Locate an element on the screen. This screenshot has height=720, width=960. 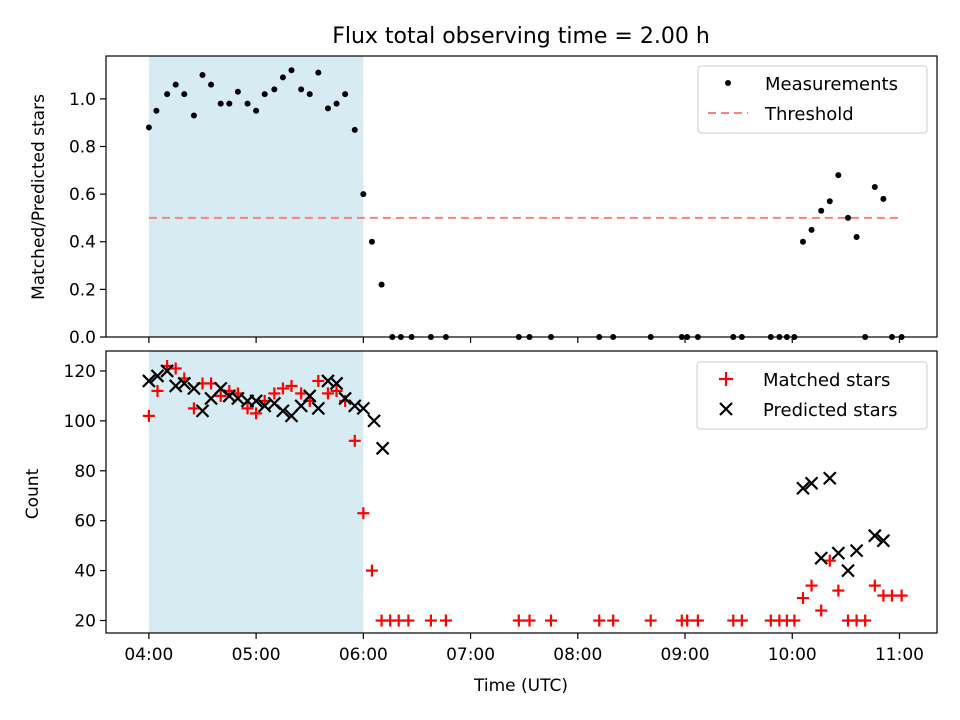
count-ytick-label: 80 is located at coordinates (85, 472).